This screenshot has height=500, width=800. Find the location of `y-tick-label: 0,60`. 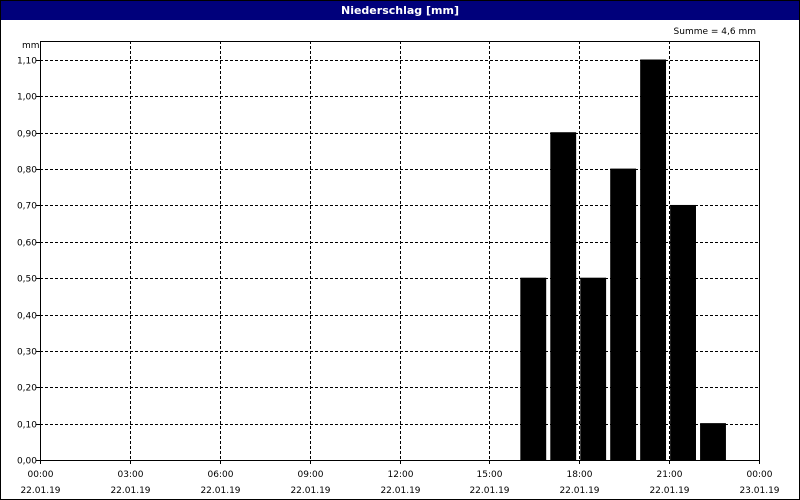

y-tick-label: 0,60 is located at coordinates (27, 244).